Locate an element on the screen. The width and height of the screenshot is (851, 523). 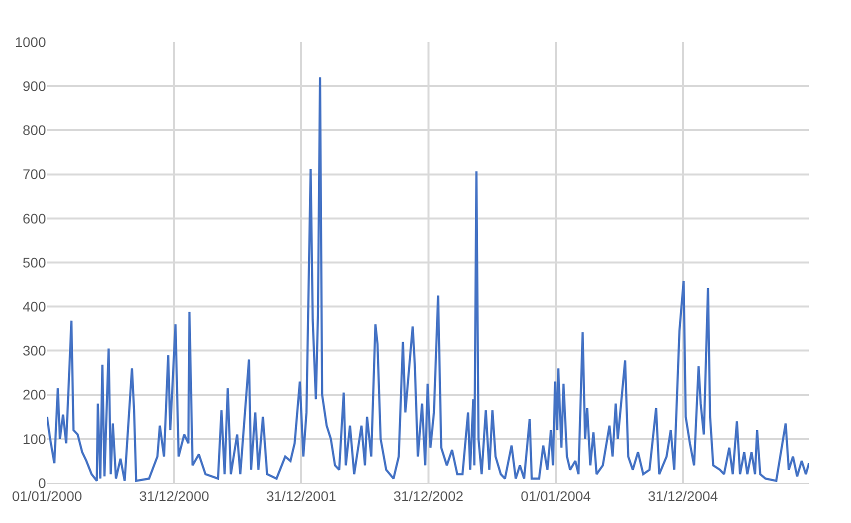
x-tick-label: 31/12/2001 is located at coordinates (301, 496).